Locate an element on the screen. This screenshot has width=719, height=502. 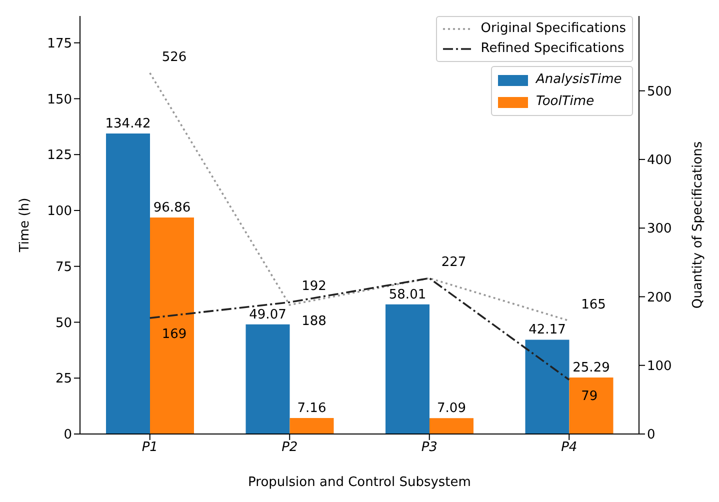
data-label: 134.42 is located at coordinates (128, 124).